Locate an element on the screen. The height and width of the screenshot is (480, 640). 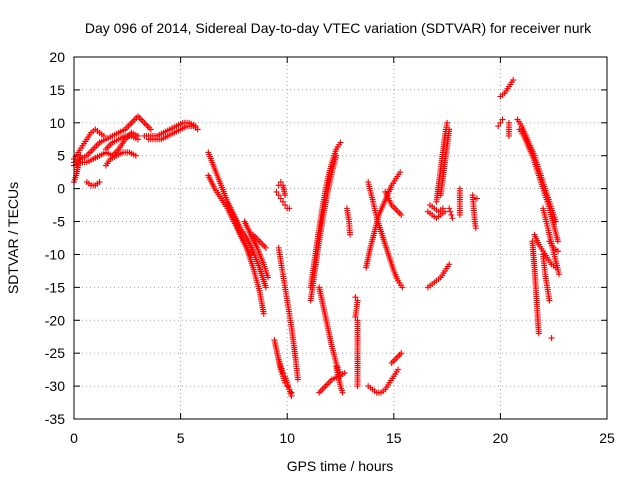
y-tick-label: -5 is located at coordinates (59, 222).